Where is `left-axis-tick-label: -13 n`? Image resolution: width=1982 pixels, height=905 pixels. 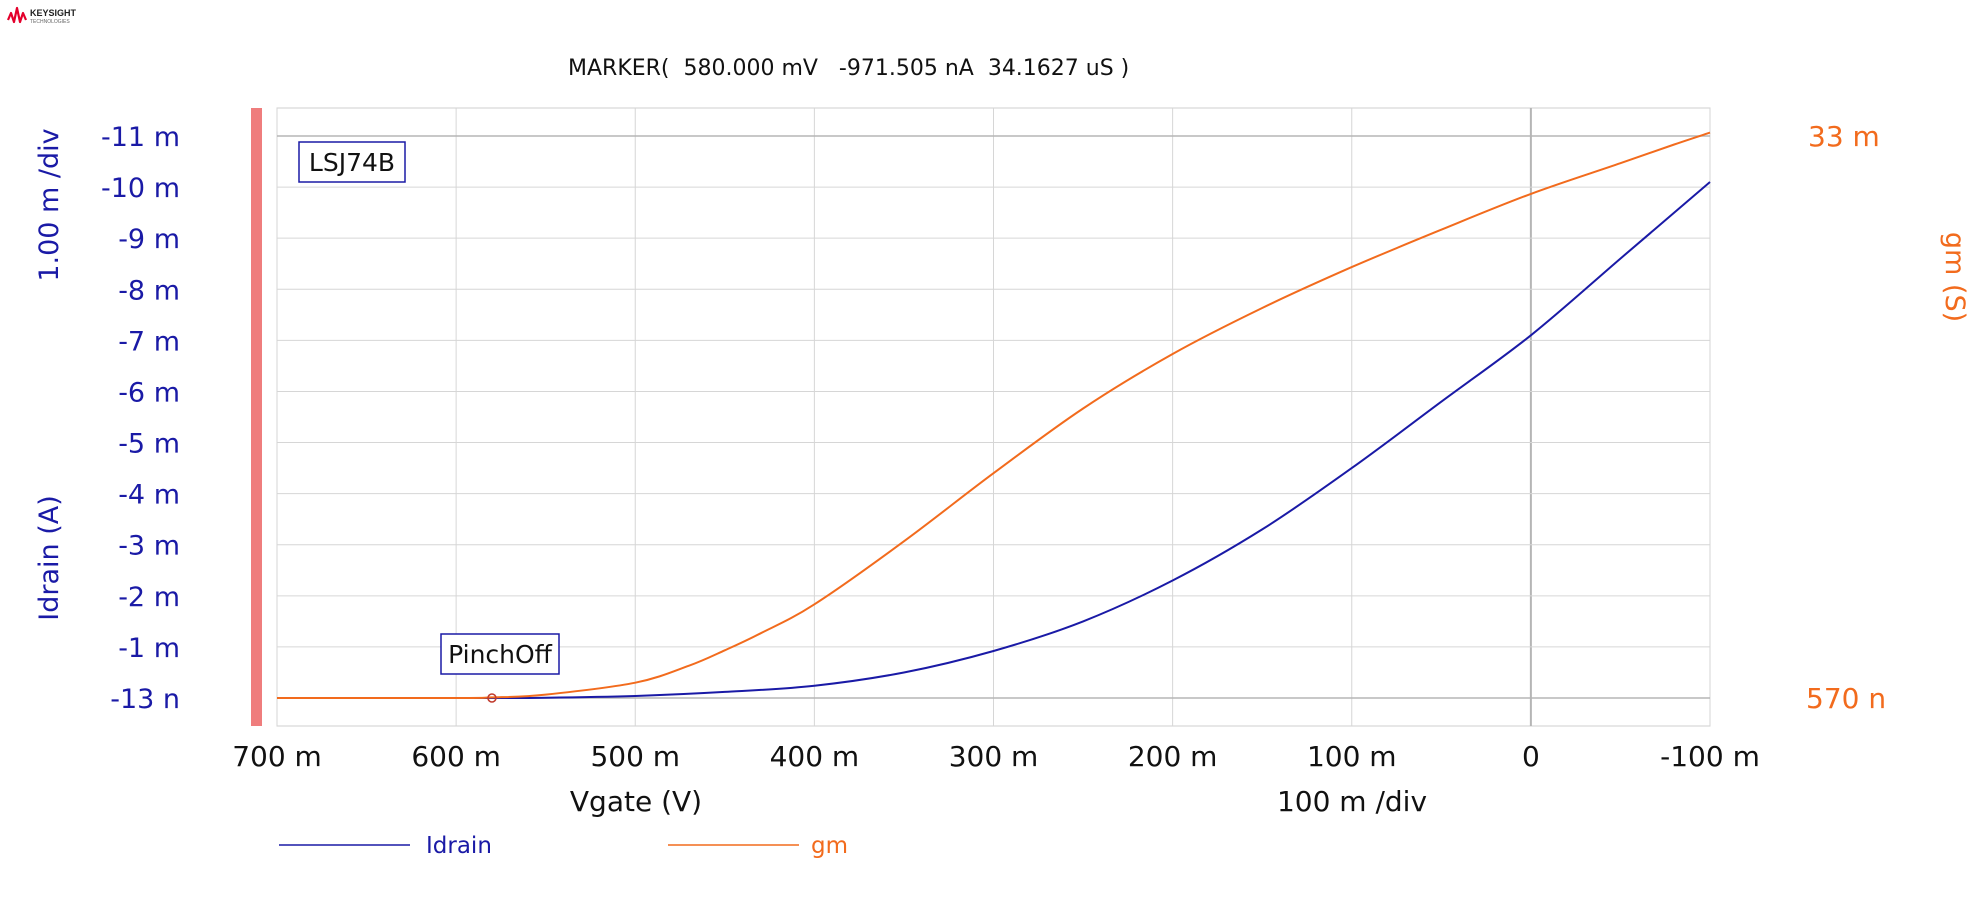
left-axis-tick-label: -13 n is located at coordinates (145, 699).